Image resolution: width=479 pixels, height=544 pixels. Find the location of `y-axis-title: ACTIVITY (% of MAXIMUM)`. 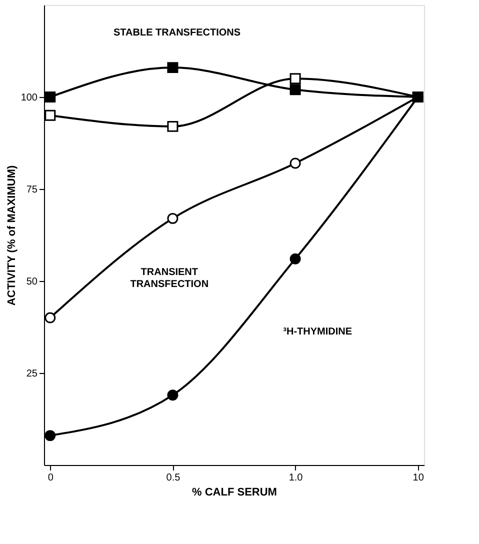

y-axis-title: ACTIVITY (% of MAXIMUM) is located at coordinates (12, 235).